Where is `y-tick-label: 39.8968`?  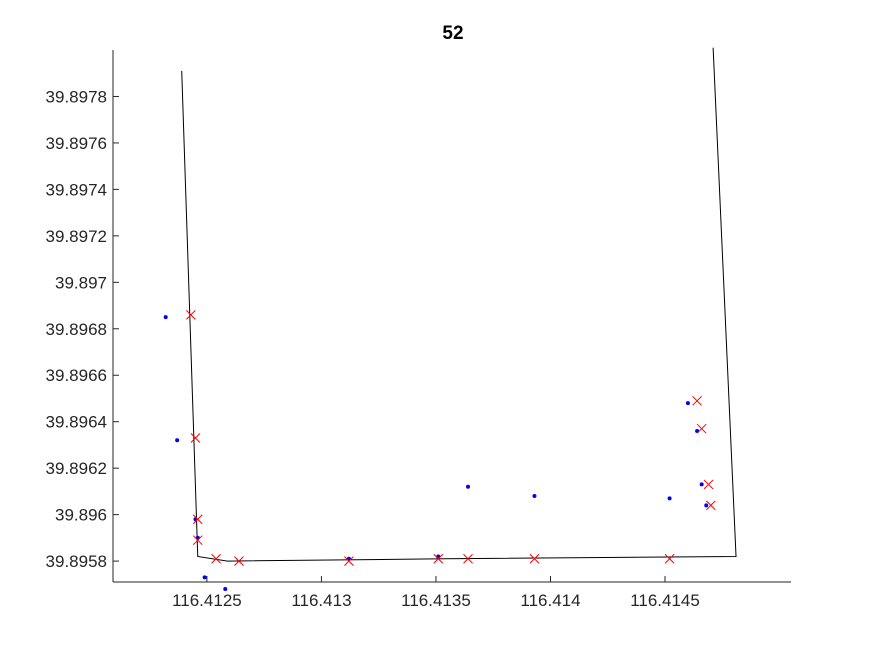
y-tick-label: 39.8968 is located at coordinates (76, 329).